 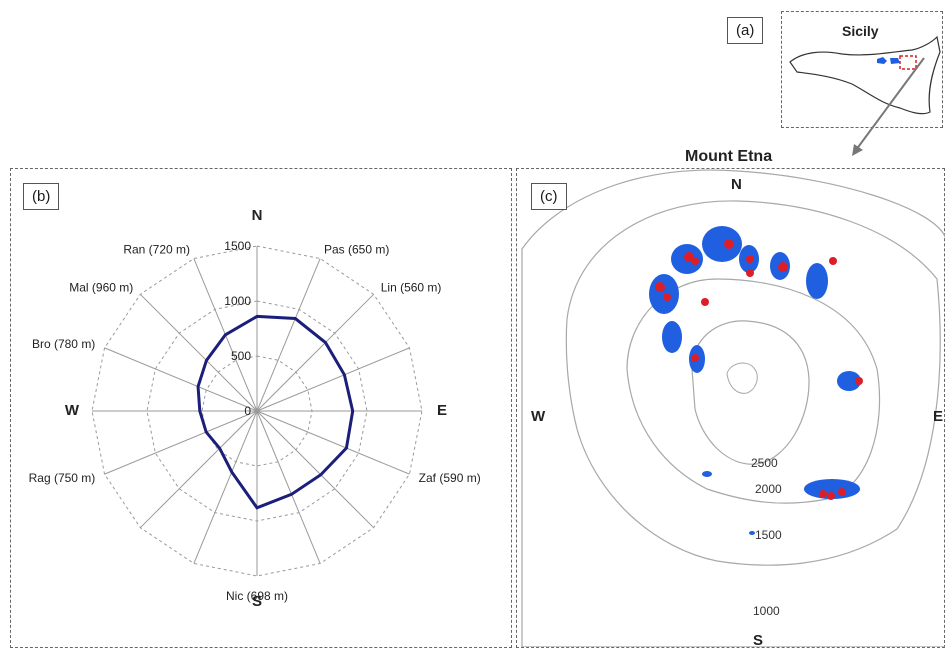 I want to click on panel-a-tag: (a), so click(x=745, y=30).